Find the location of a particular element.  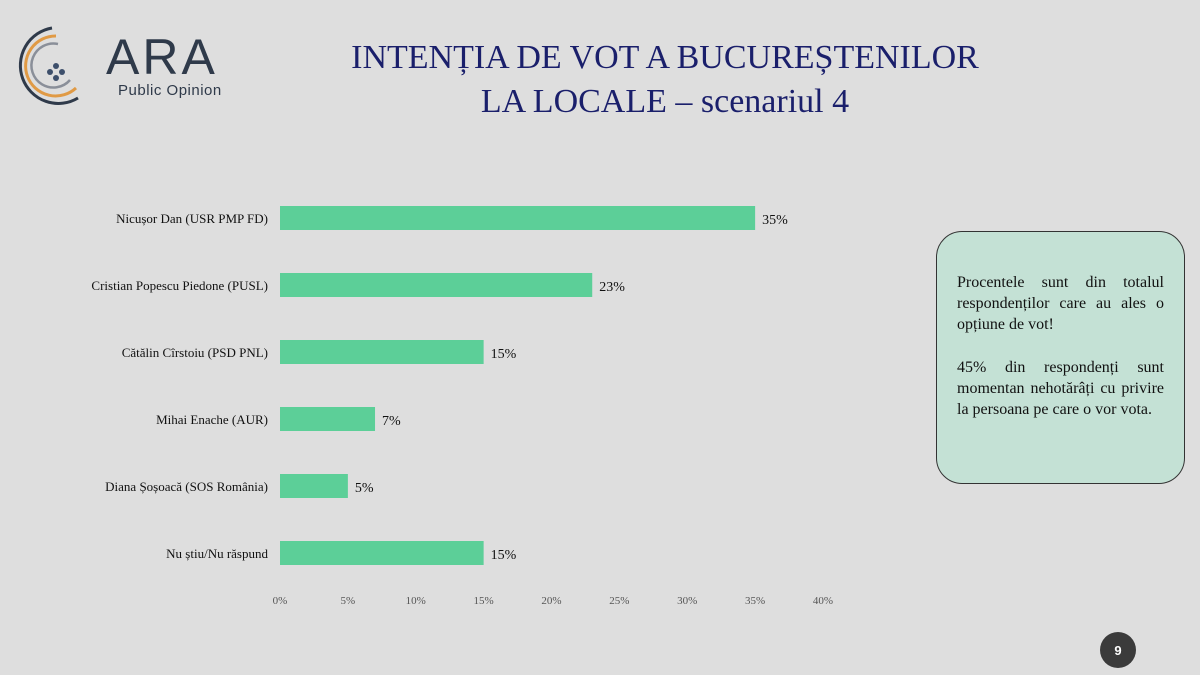

x-tick-label: 20% is located at coordinates (551, 601).